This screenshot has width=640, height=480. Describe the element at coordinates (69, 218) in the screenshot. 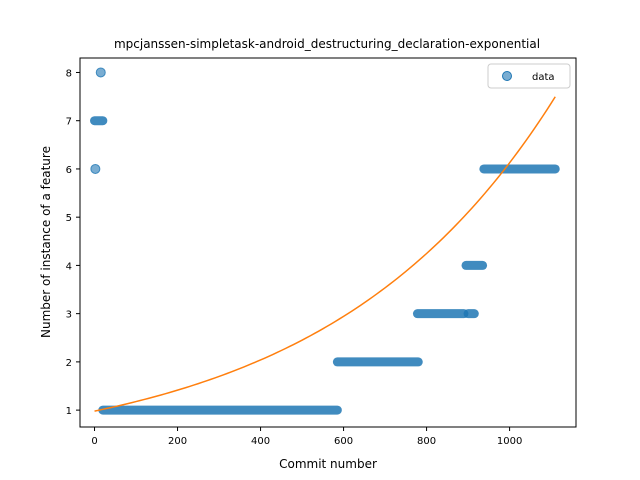

I see `y-tick-label-5: 5` at that location.